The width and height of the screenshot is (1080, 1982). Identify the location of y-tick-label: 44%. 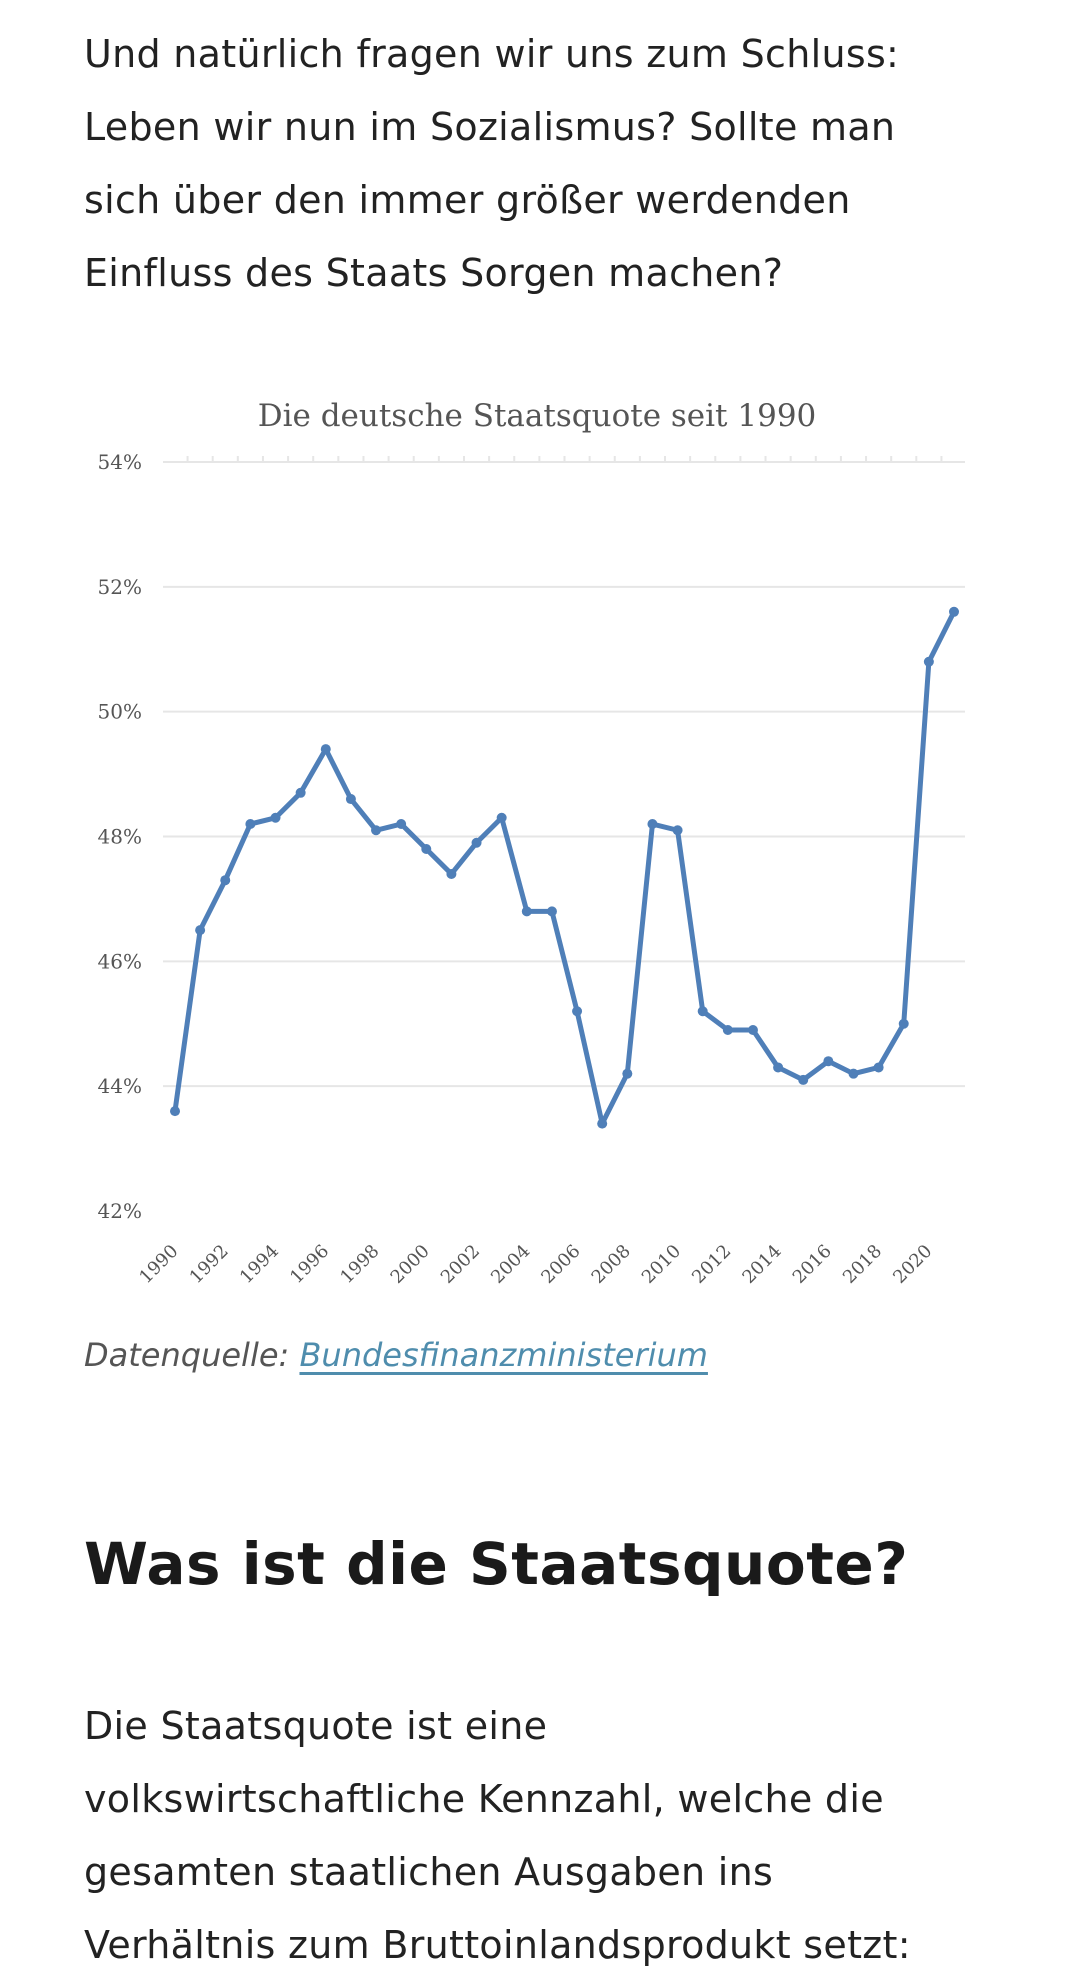
(120, 1086).